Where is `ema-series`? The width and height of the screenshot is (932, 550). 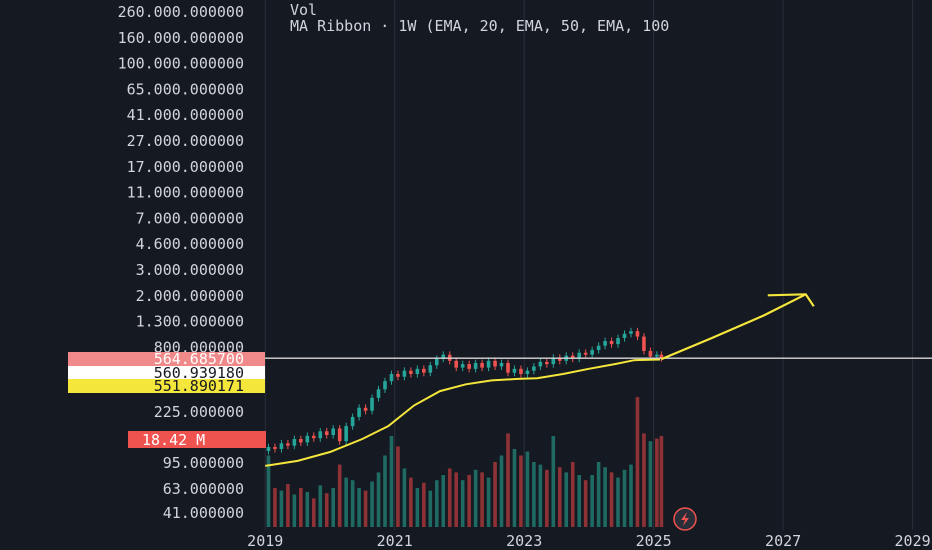
ema-series is located at coordinates (463, 412).